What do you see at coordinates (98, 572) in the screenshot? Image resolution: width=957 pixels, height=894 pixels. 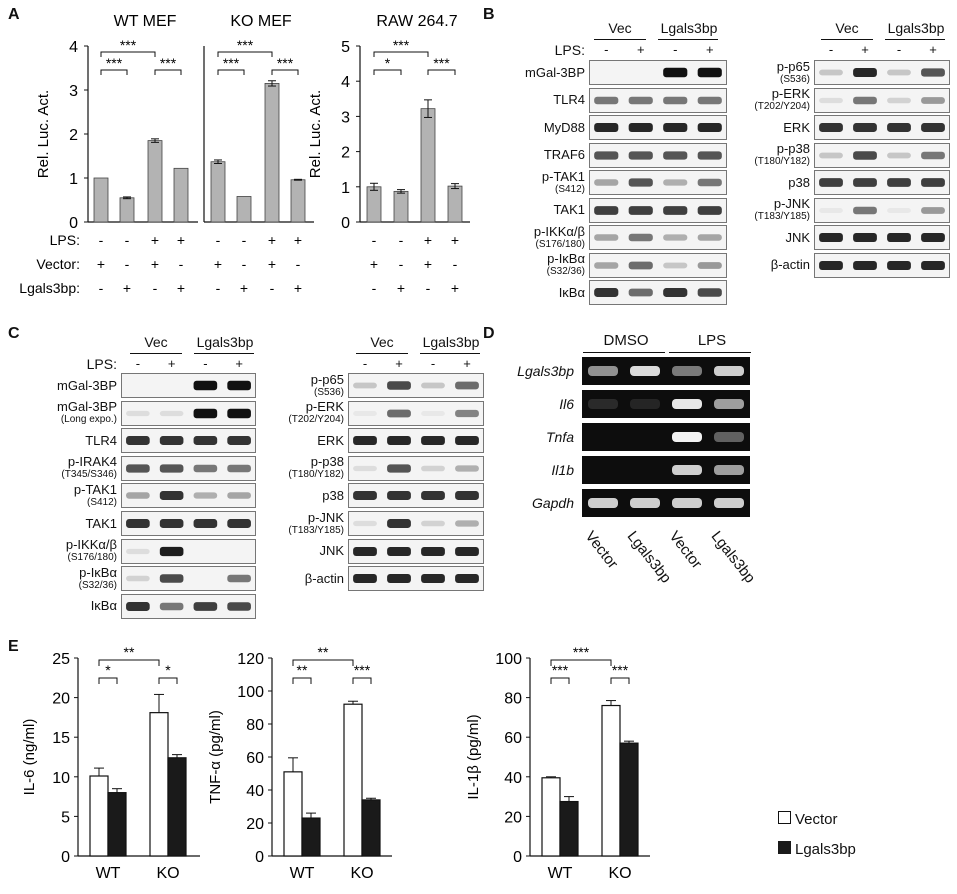 I see `blot-protein-name: p-IκBα` at bounding box center [98, 572].